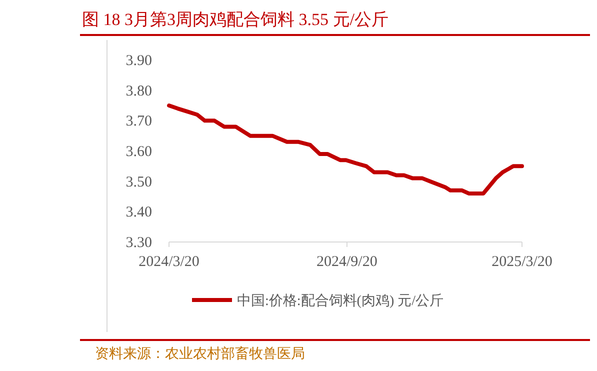 This screenshot has height=371, width=597. Describe the element at coordinates (139, 122) in the screenshot. I see `y-tick-label: 3.70` at that location.